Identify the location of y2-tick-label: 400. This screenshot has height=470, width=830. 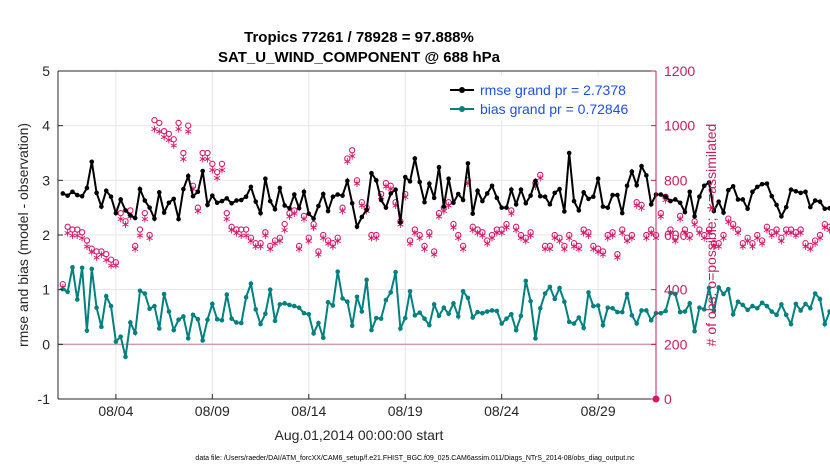
(676, 290).